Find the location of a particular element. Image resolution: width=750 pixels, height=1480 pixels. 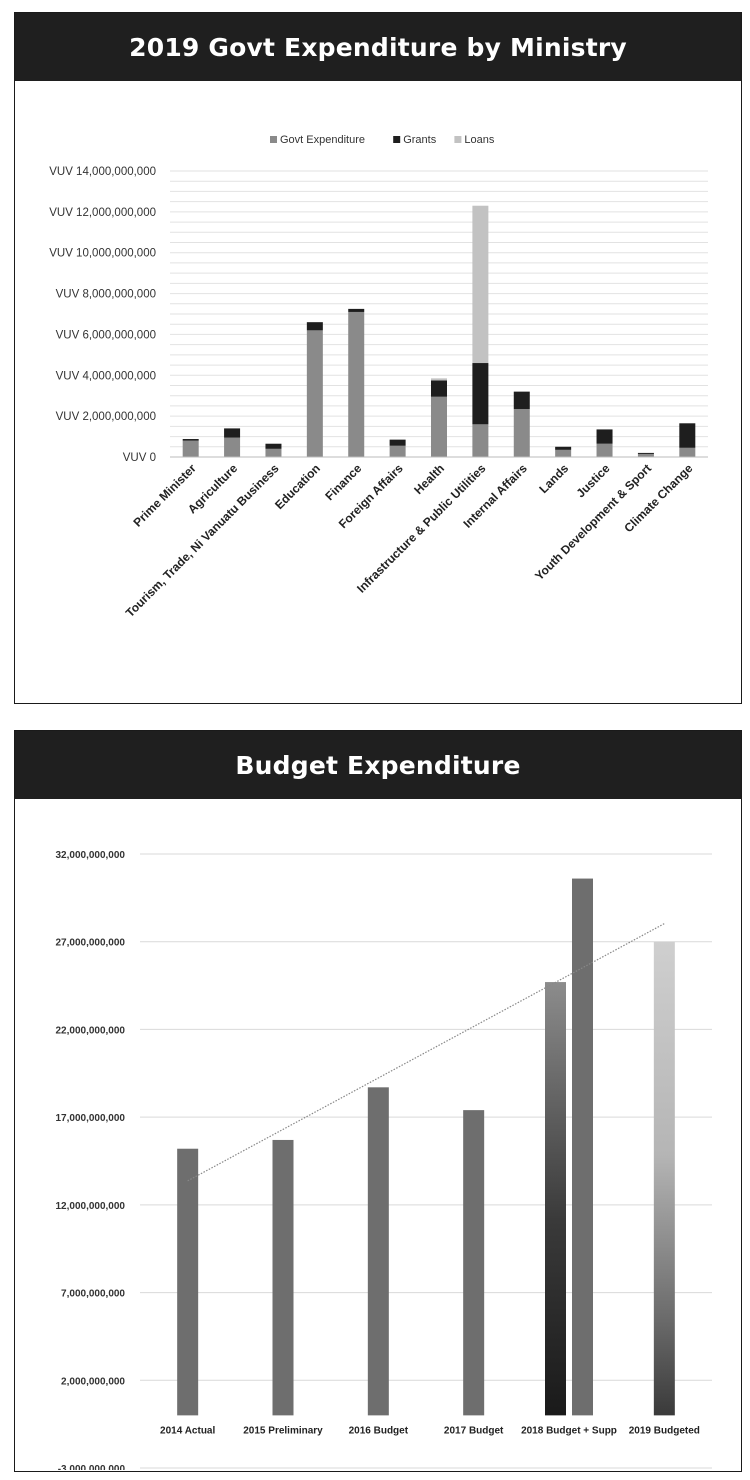

y-tick-label: 2,000,000,000 is located at coordinates (93, 1381).